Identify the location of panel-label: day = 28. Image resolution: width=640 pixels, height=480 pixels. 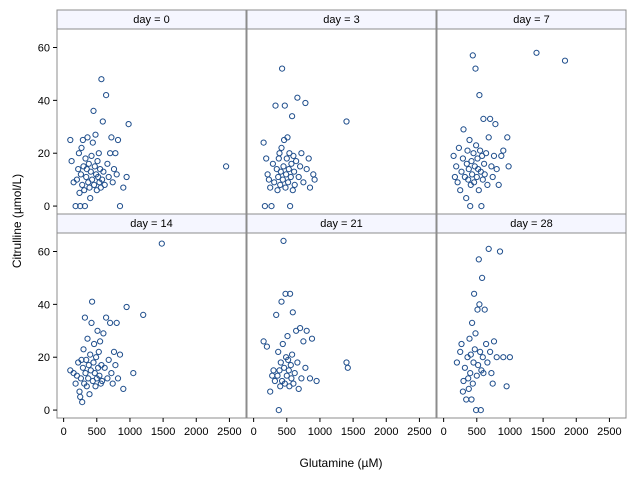
(531, 224).